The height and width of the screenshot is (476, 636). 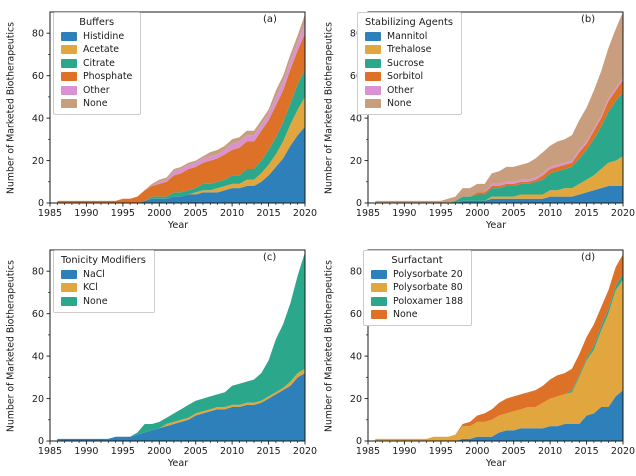 I want to click on area-kcl, so click(x=181, y=403).